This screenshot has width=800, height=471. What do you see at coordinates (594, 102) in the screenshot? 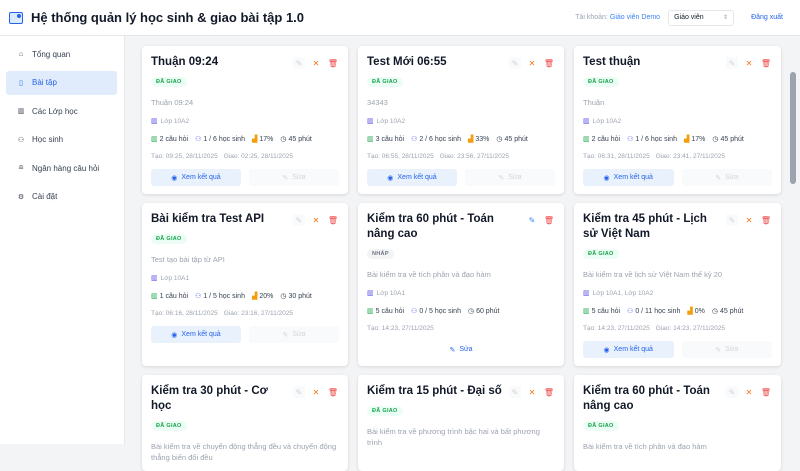
I see `card-description: Thuận` at bounding box center [594, 102].